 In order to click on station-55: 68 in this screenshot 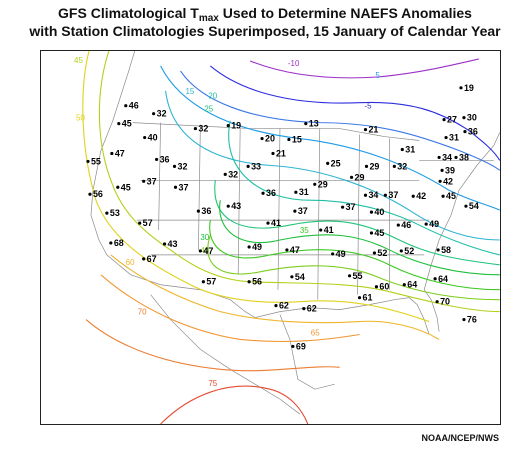, I will do `click(116, 243)`.